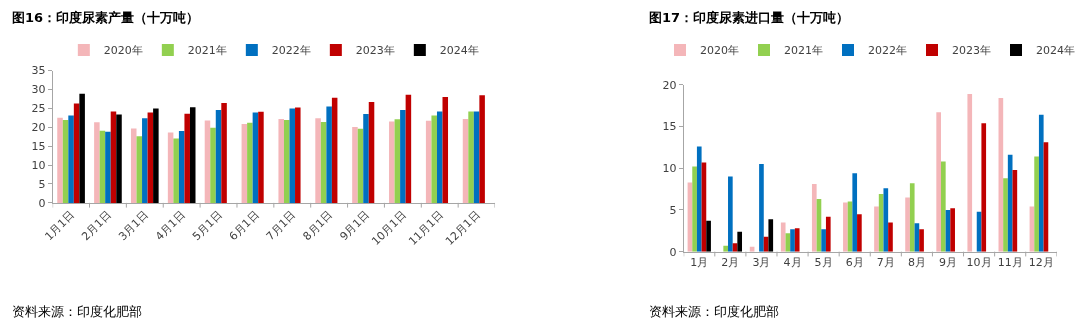  I want to click on x-tick-label: 6月1日, so click(244, 226).